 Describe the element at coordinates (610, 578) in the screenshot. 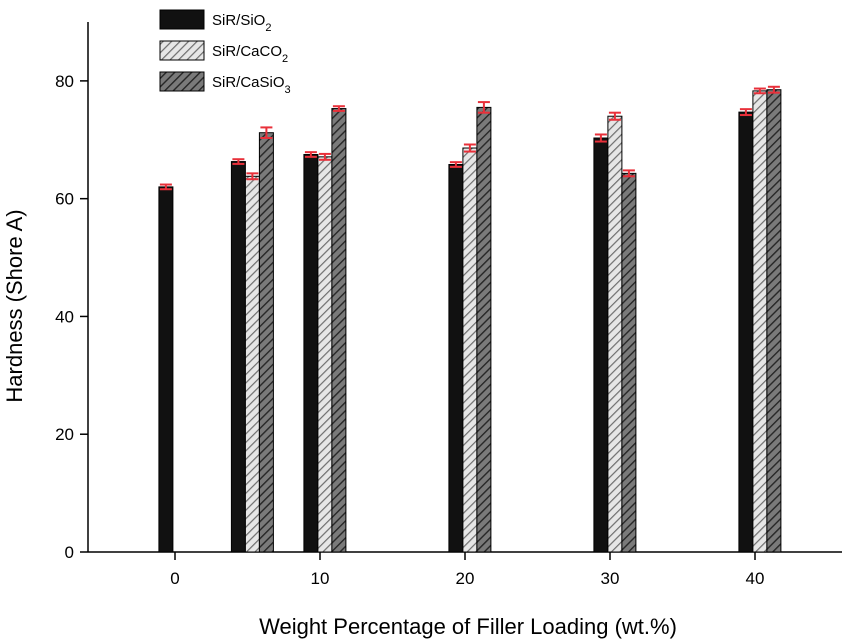

I see `x-tick-label: 30` at that location.